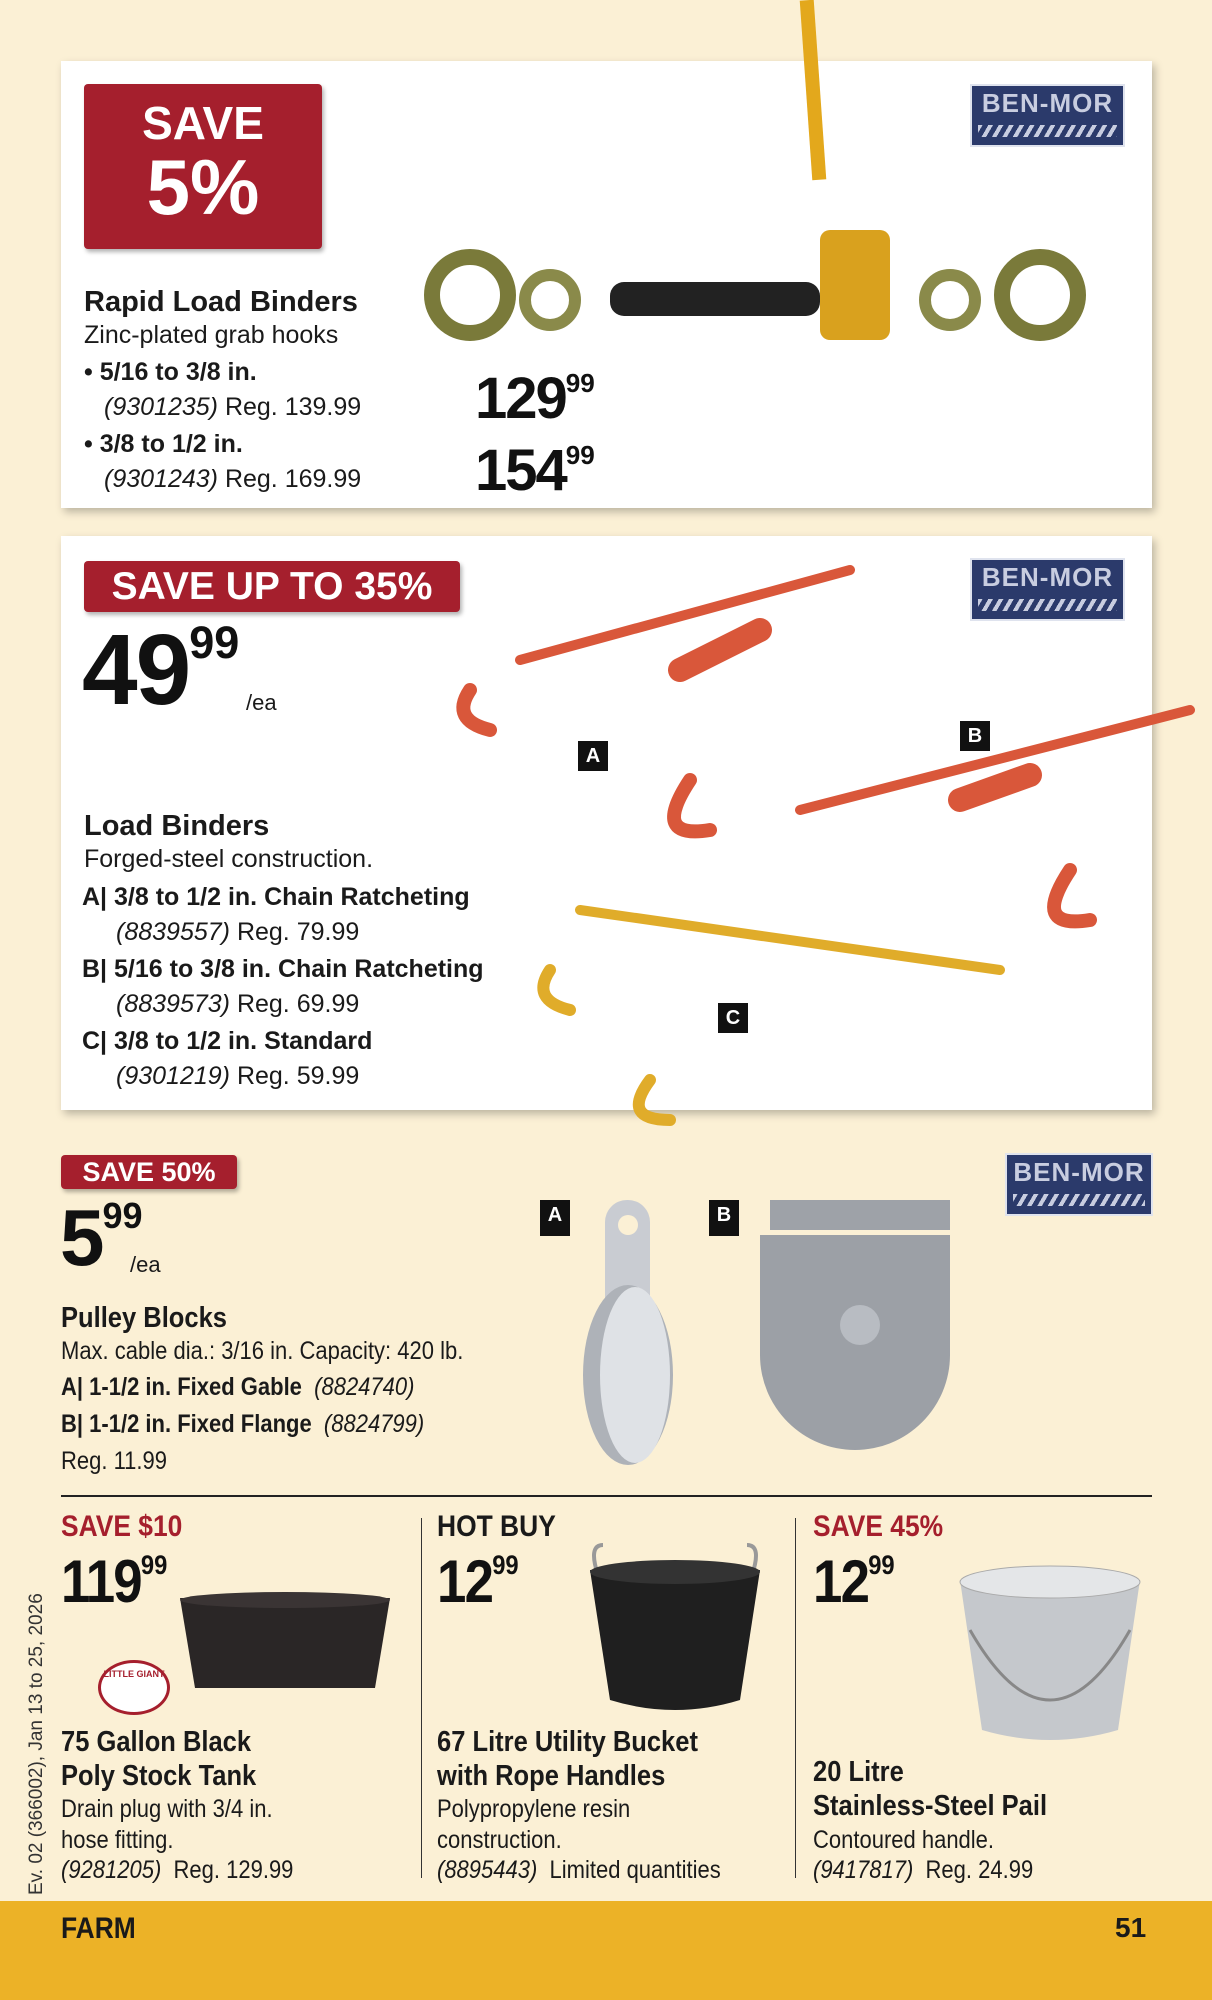 The width and height of the screenshot is (1212, 2000). What do you see at coordinates (635, 1870) in the screenshot?
I see `note: Limited quantities` at bounding box center [635, 1870].